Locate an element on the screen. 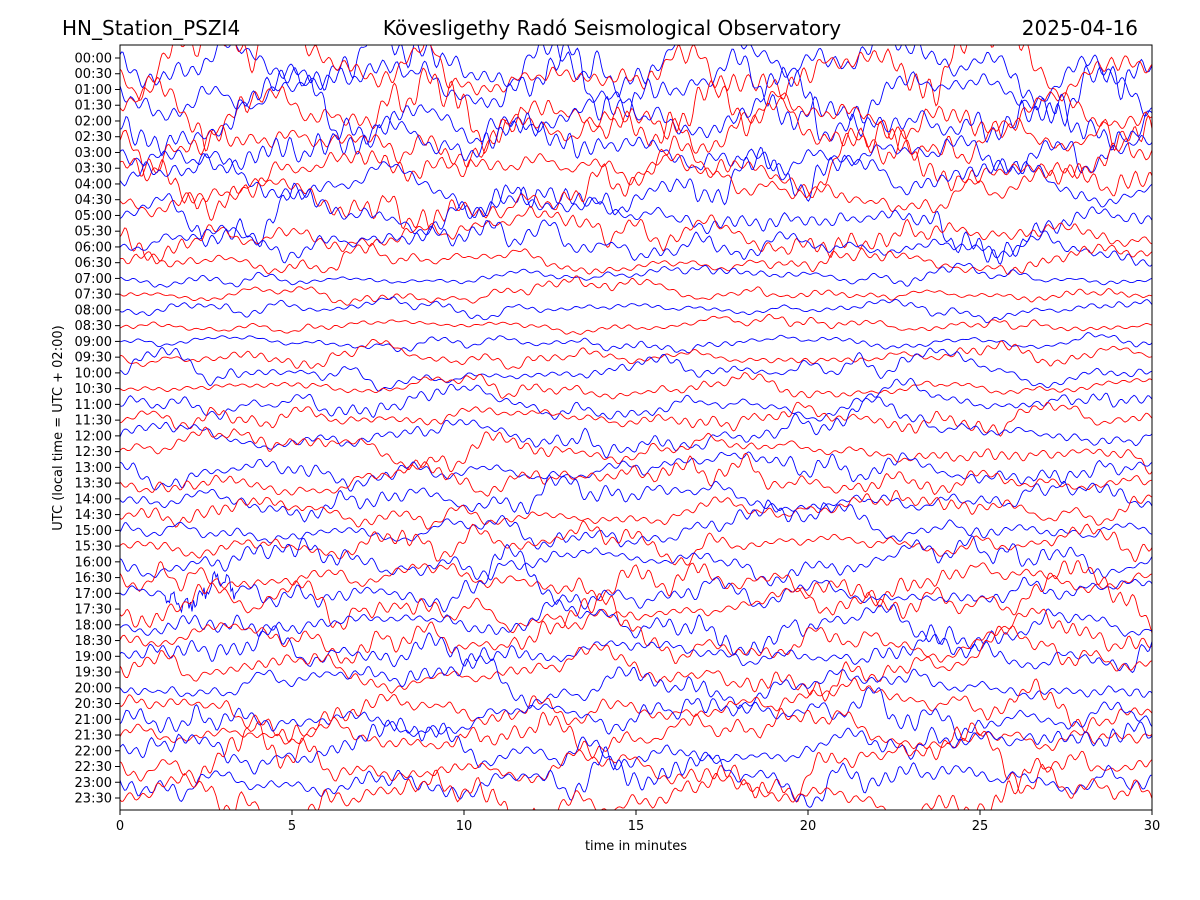  y-tick-label: 21:30 is located at coordinates (93, 736).